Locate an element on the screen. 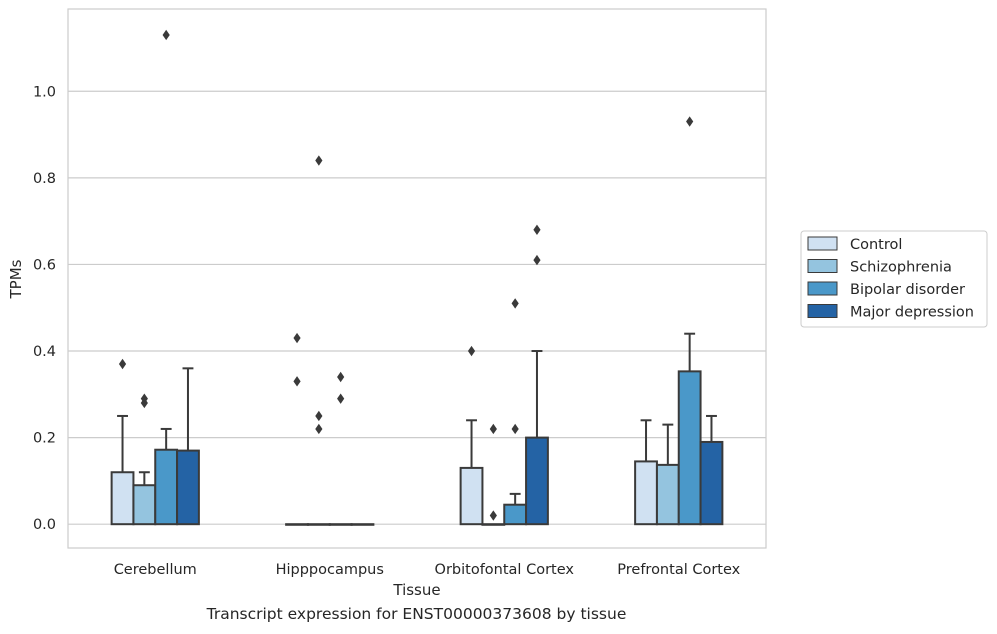 This screenshot has width=997, height=634. y-tick-labels: 0.0 0.2 0.4 0.6 0.8 1.0 is located at coordinates (44, 308).